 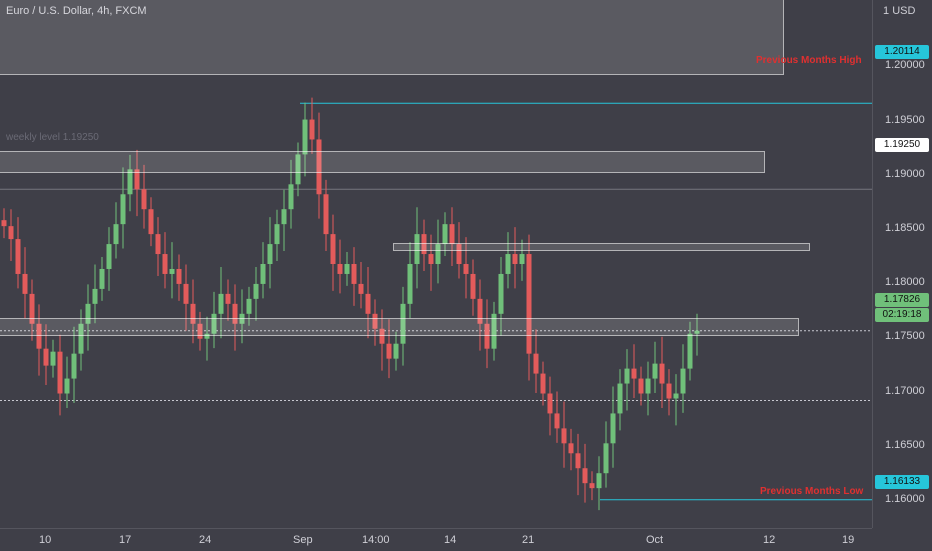 What do you see at coordinates (905, 174) in the screenshot?
I see `price-tick: 1.19000` at bounding box center [905, 174].